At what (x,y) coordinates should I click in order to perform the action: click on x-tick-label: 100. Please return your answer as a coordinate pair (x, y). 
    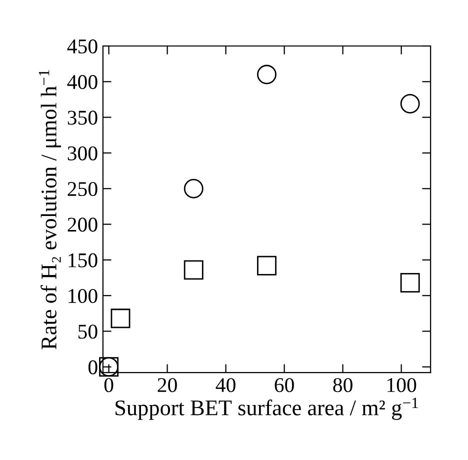
    Looking at the image, I should click on (402, 385).